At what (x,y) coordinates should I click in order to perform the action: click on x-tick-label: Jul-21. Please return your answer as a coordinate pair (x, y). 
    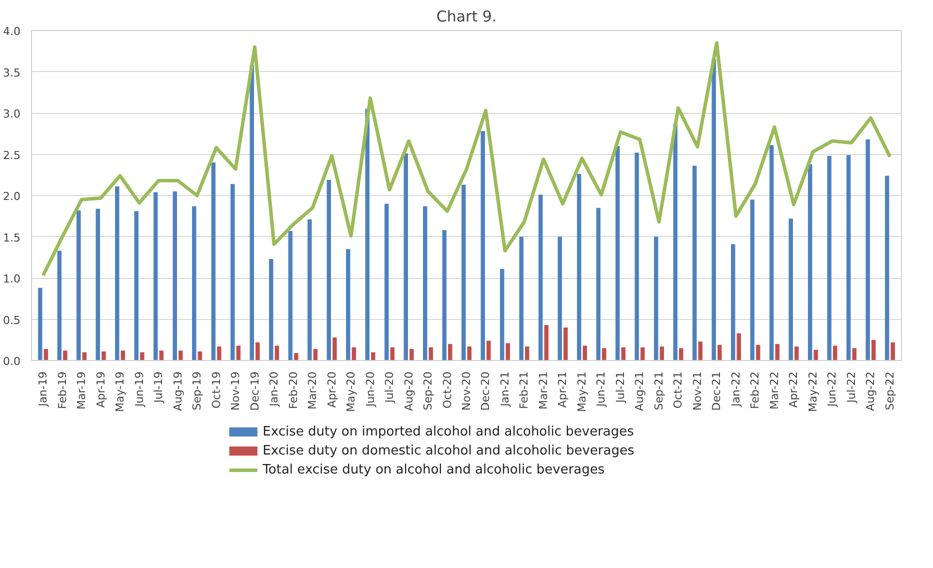
    Looking at the image, I should click on (620, 387).